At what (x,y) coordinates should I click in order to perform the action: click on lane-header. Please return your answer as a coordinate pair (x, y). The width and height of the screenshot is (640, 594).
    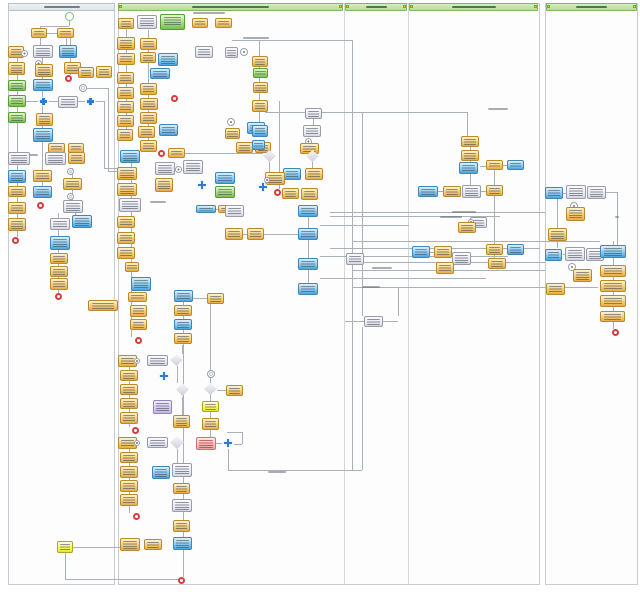
    Looking at the image, I should click on (473, 7).